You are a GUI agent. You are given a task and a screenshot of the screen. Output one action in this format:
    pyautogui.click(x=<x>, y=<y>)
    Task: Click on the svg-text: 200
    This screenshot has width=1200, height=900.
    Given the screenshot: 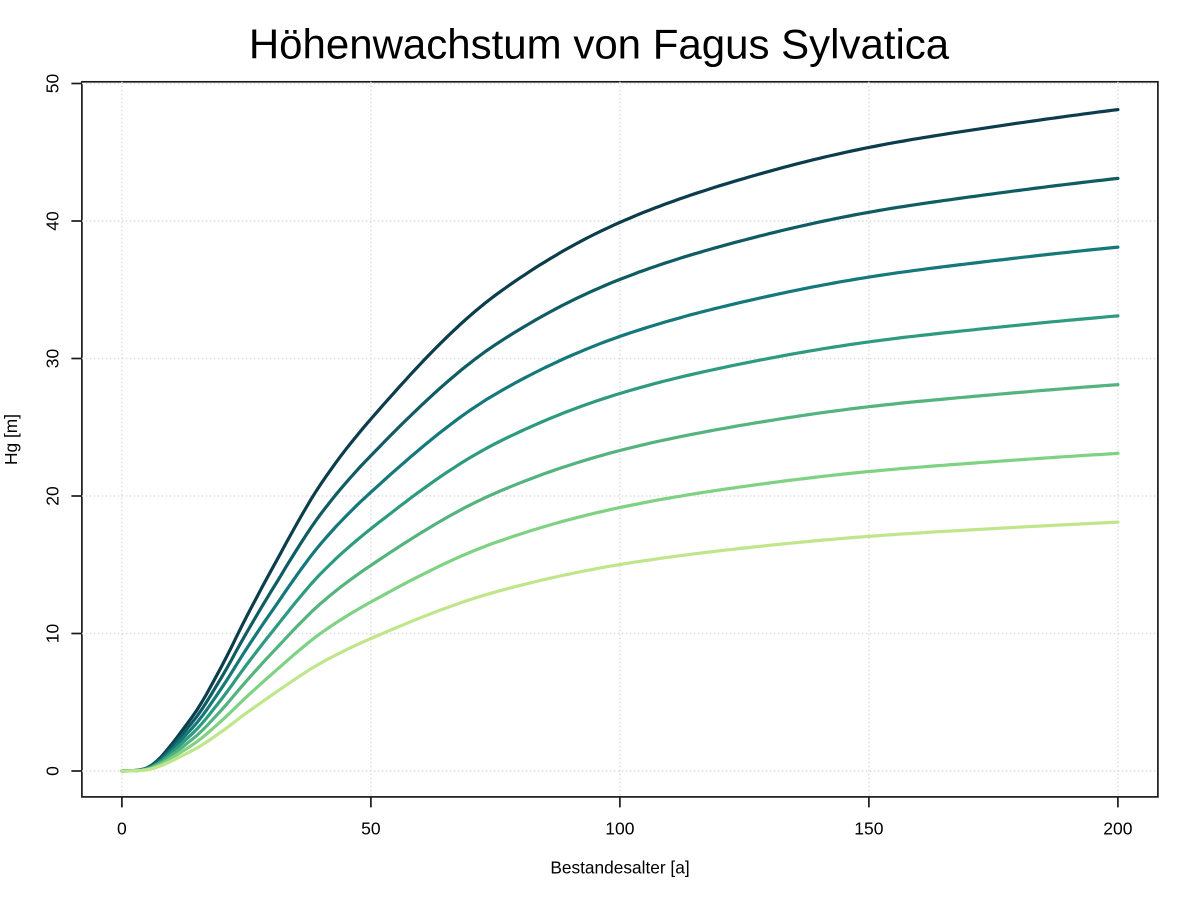 What is the action you would take?
    pyautogui.click(x=1117, y=829)
    